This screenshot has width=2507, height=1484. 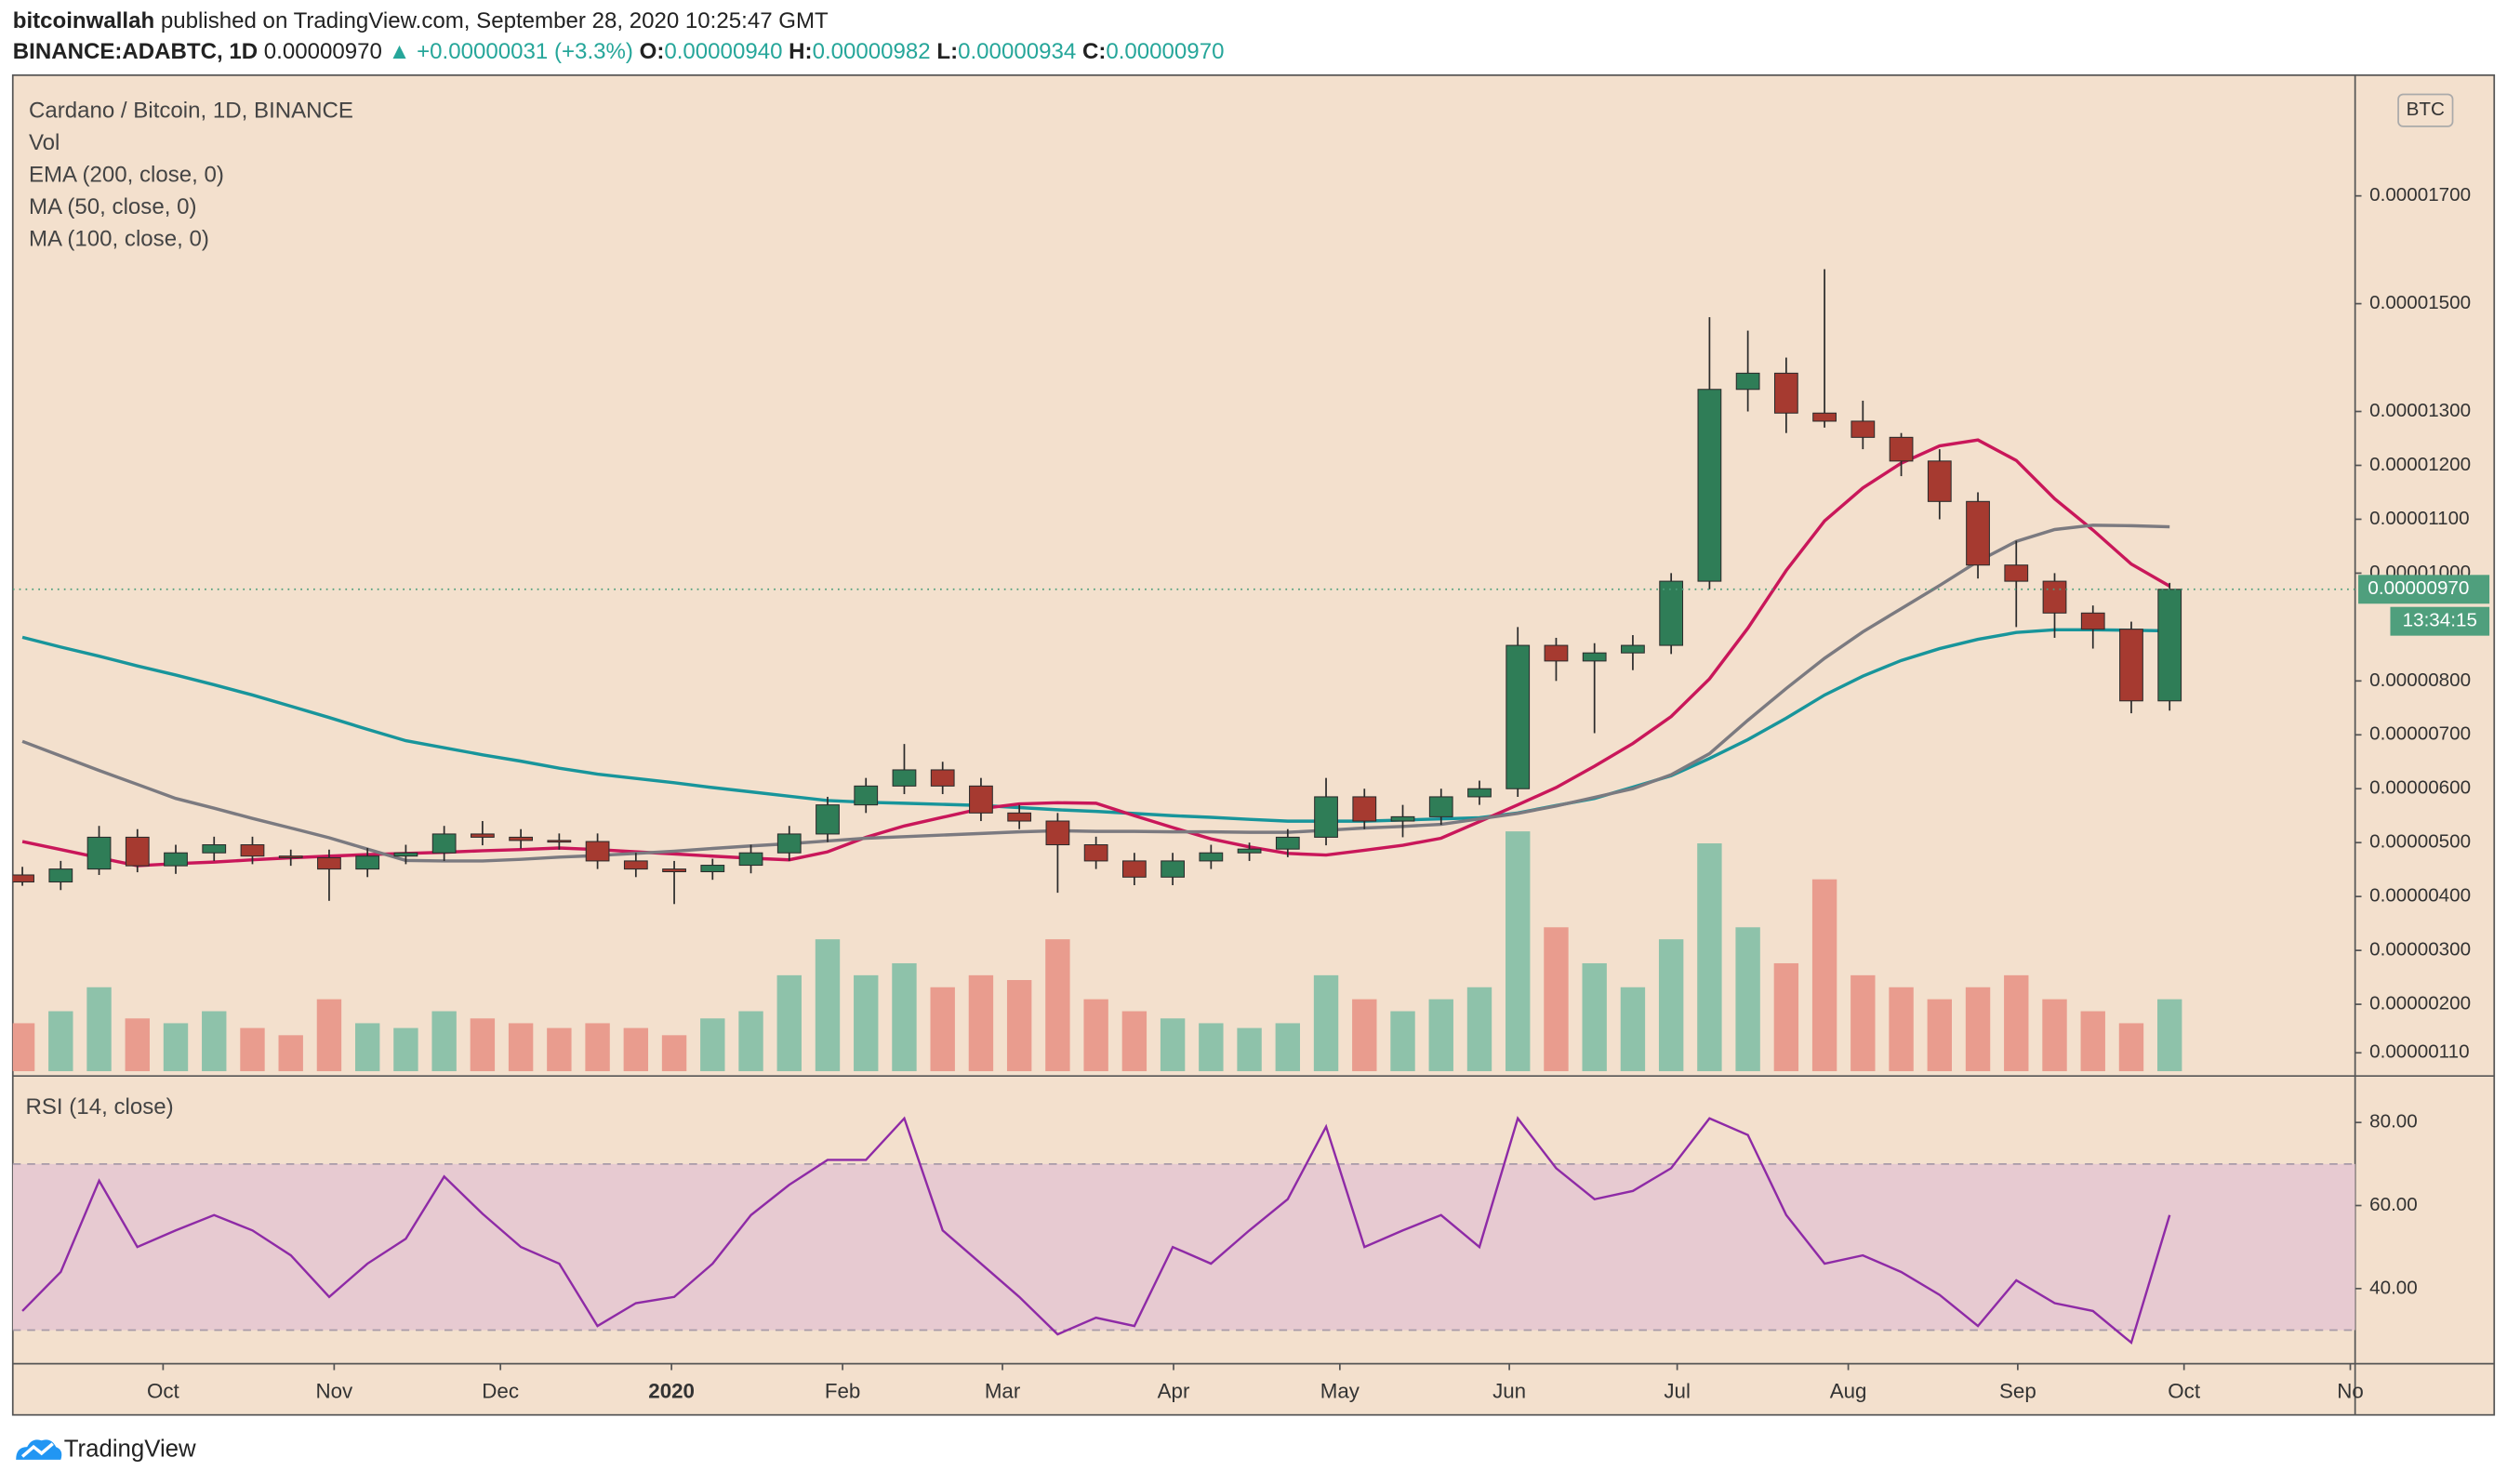 I want to click on y-tick-label: 0.00000300, so click(x=2420, y=950).